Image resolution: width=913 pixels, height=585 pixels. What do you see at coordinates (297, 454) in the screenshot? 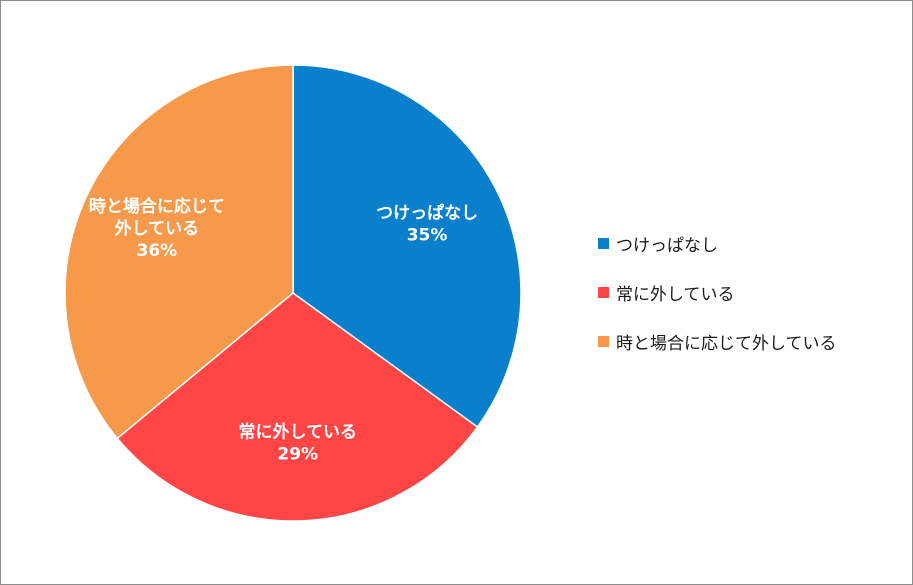
I see `slice-value-label: 29%` at bounding box center [297, 454].